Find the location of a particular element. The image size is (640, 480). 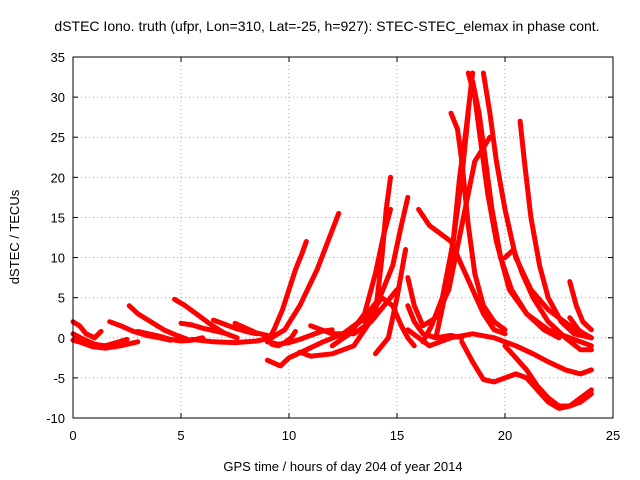

series-arc33 is located at coordinates (548, 300).